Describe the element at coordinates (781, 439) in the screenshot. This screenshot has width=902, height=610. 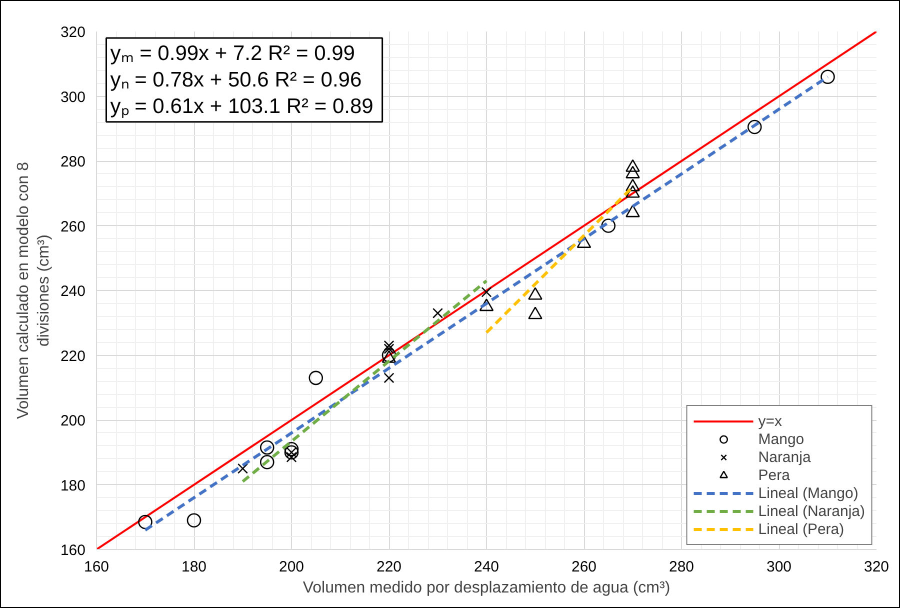
I see `legend-label: Mango` at that location.